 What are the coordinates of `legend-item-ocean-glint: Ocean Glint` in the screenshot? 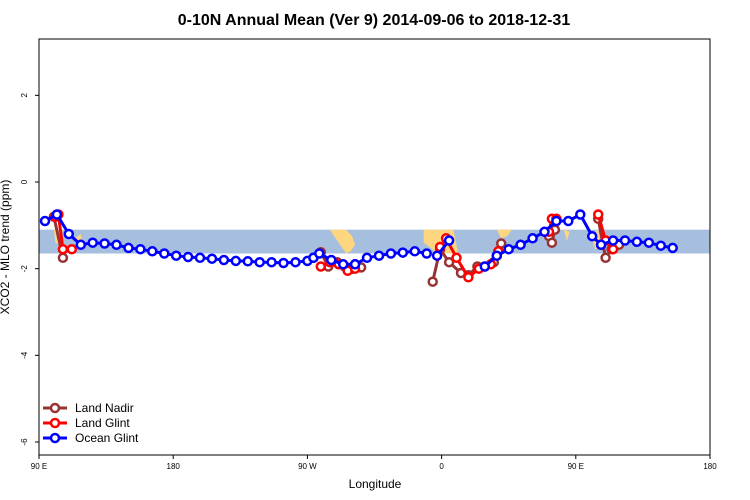 It's located at (91, 438).